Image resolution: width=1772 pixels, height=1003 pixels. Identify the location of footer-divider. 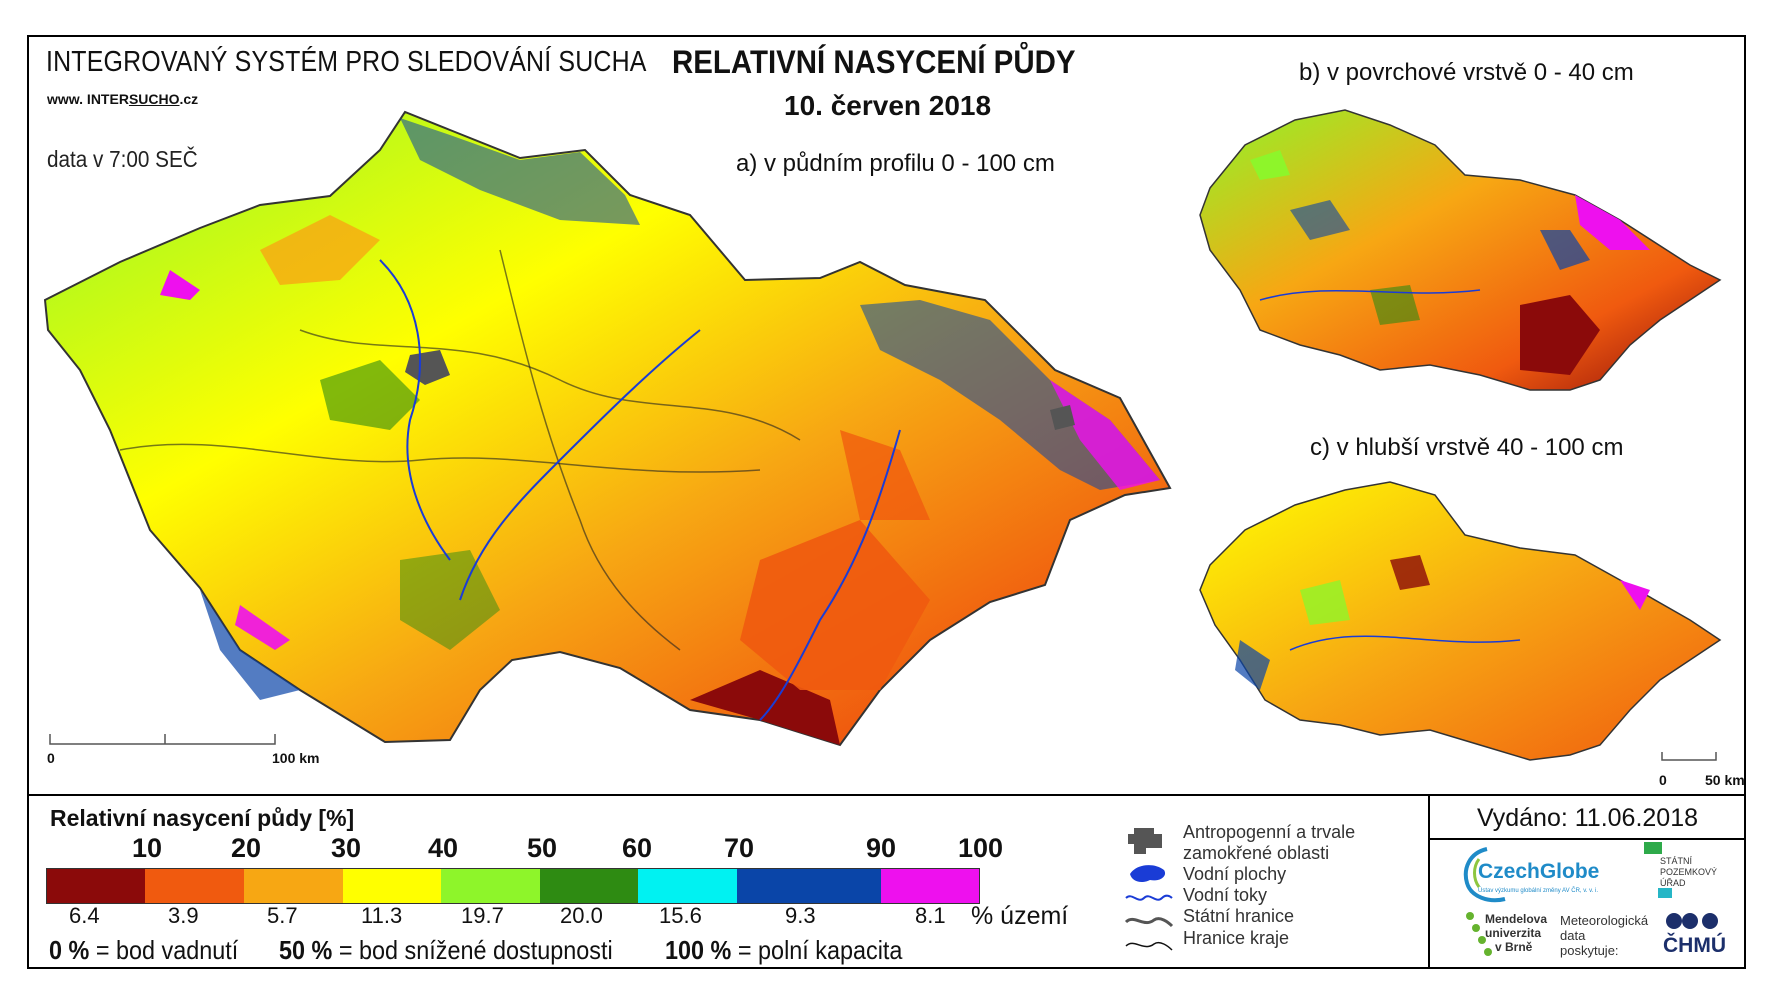
(1429, 881).